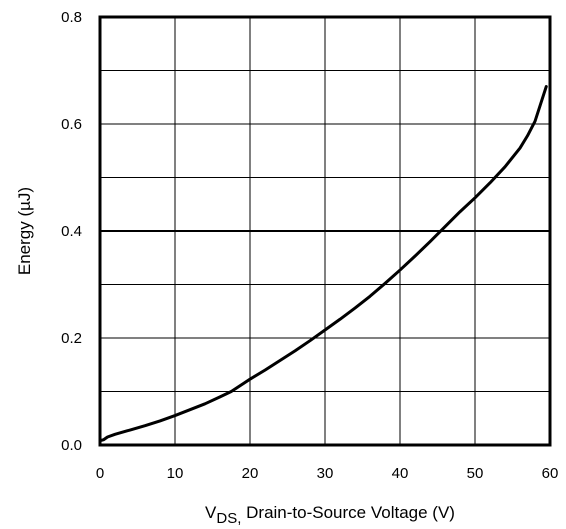  Describe the element at coordinates (475, 473) in the screenshot. I see `x-tick-label: 50` at that location.